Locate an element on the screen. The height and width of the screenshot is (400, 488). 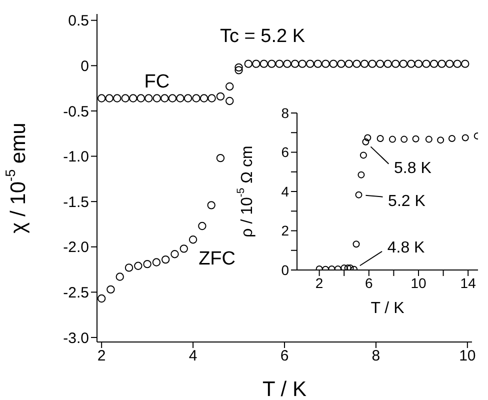
annotation: 5.2 K is located at coordinates (407, 201).